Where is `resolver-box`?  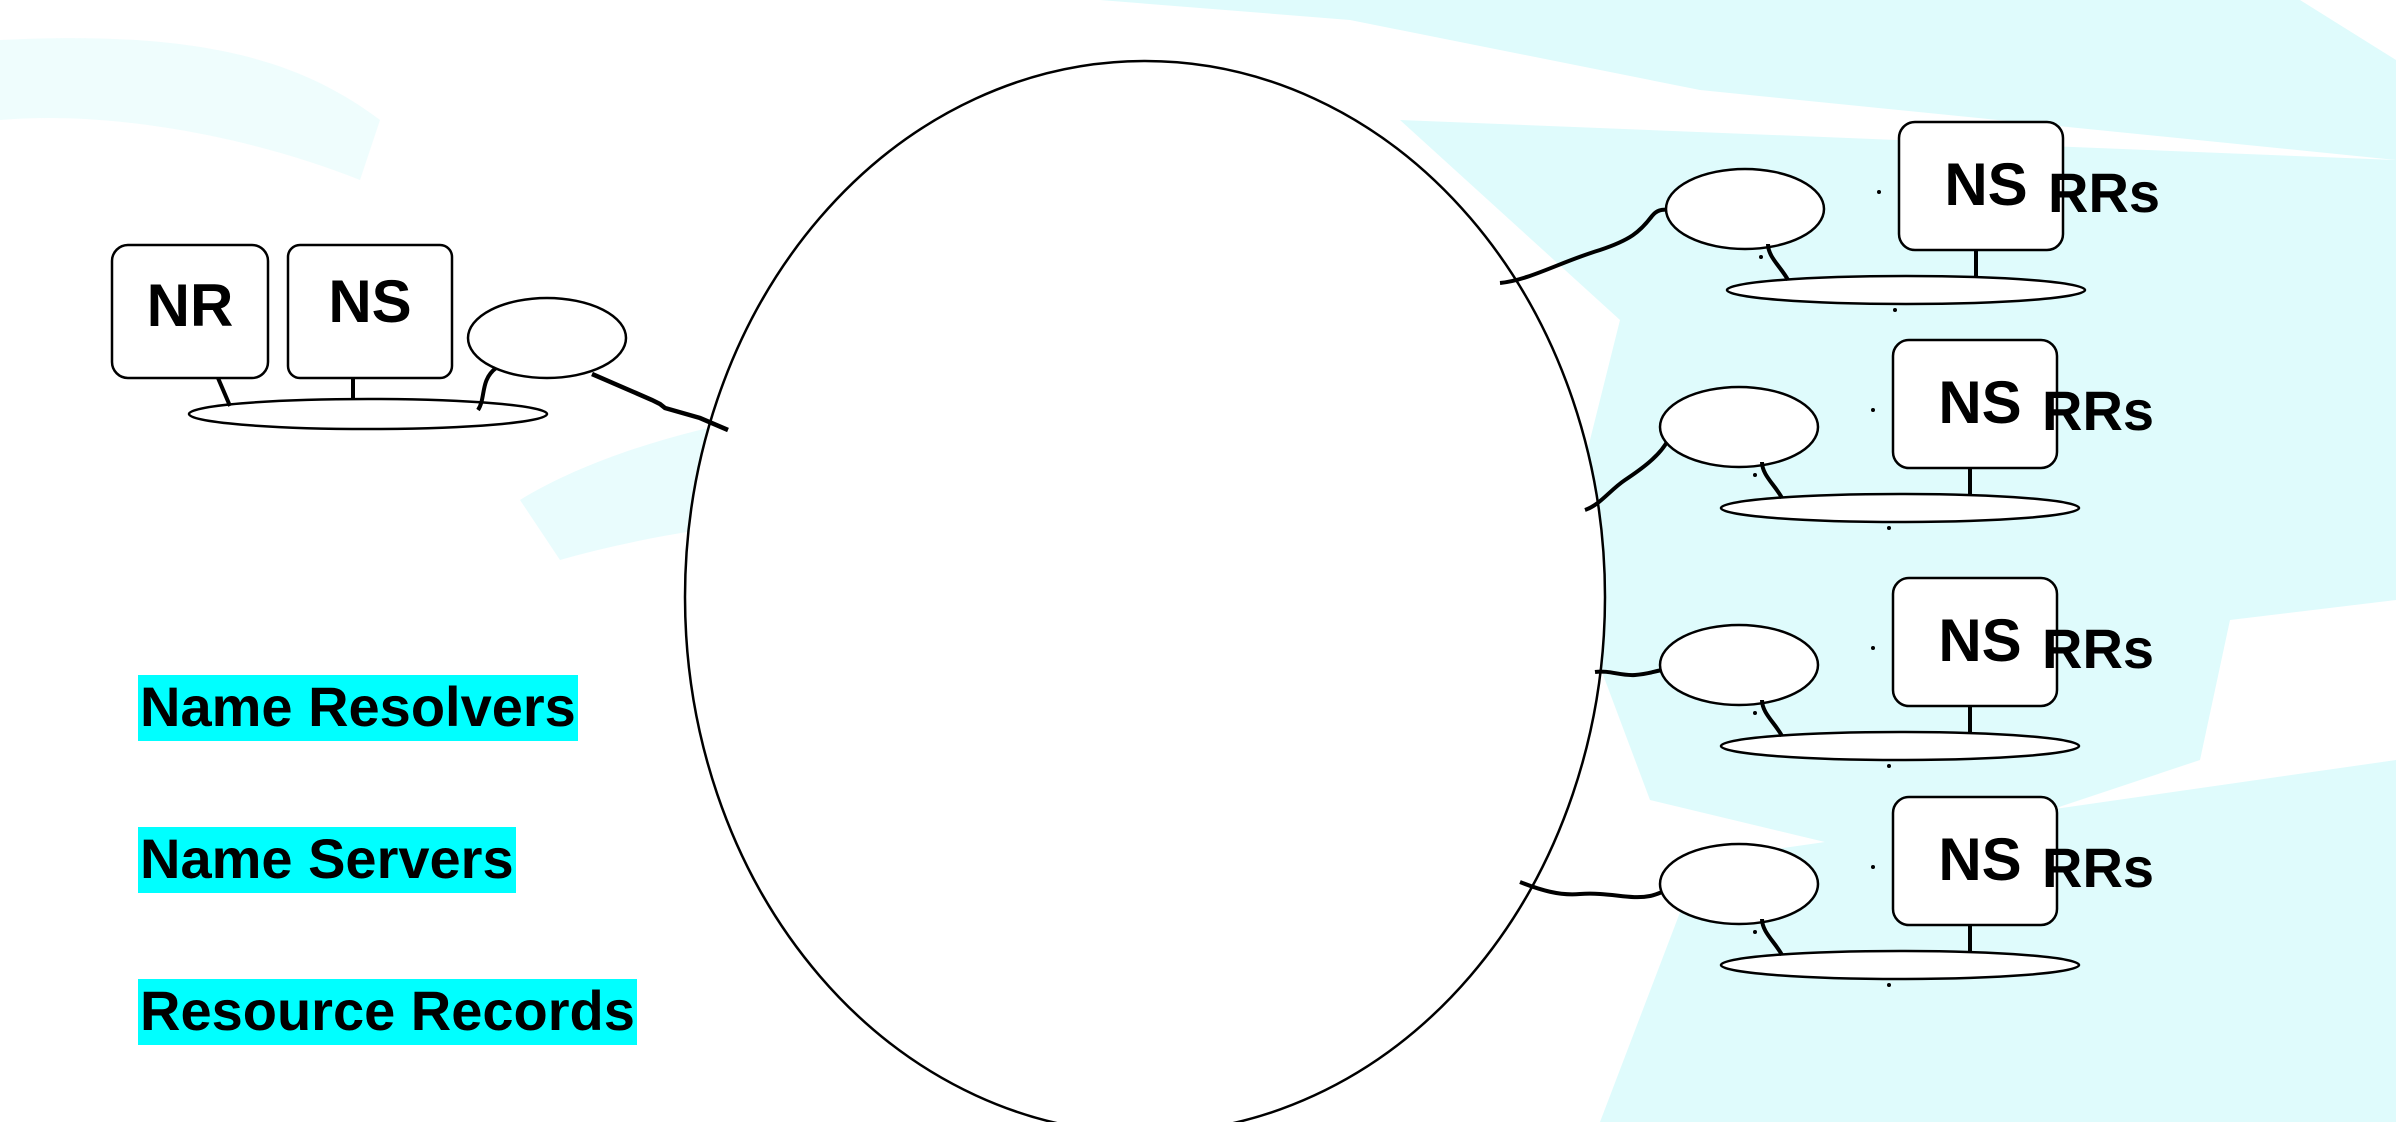 resolver-box is located at coordinates (190, 311).